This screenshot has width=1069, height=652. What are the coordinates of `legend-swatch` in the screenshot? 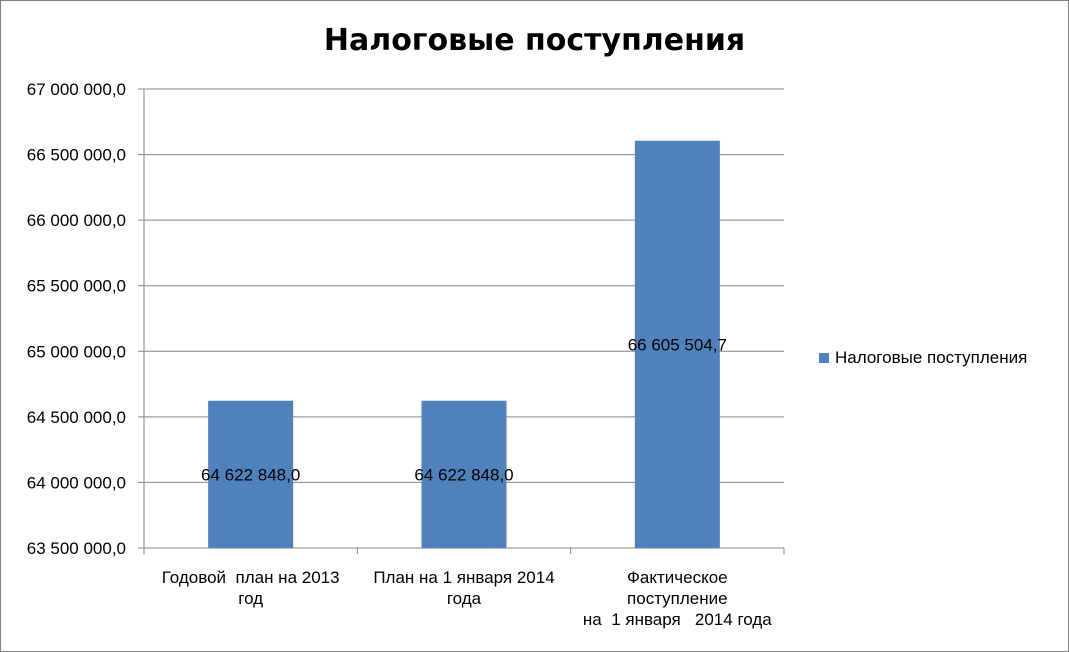 It's located at (824, 358).